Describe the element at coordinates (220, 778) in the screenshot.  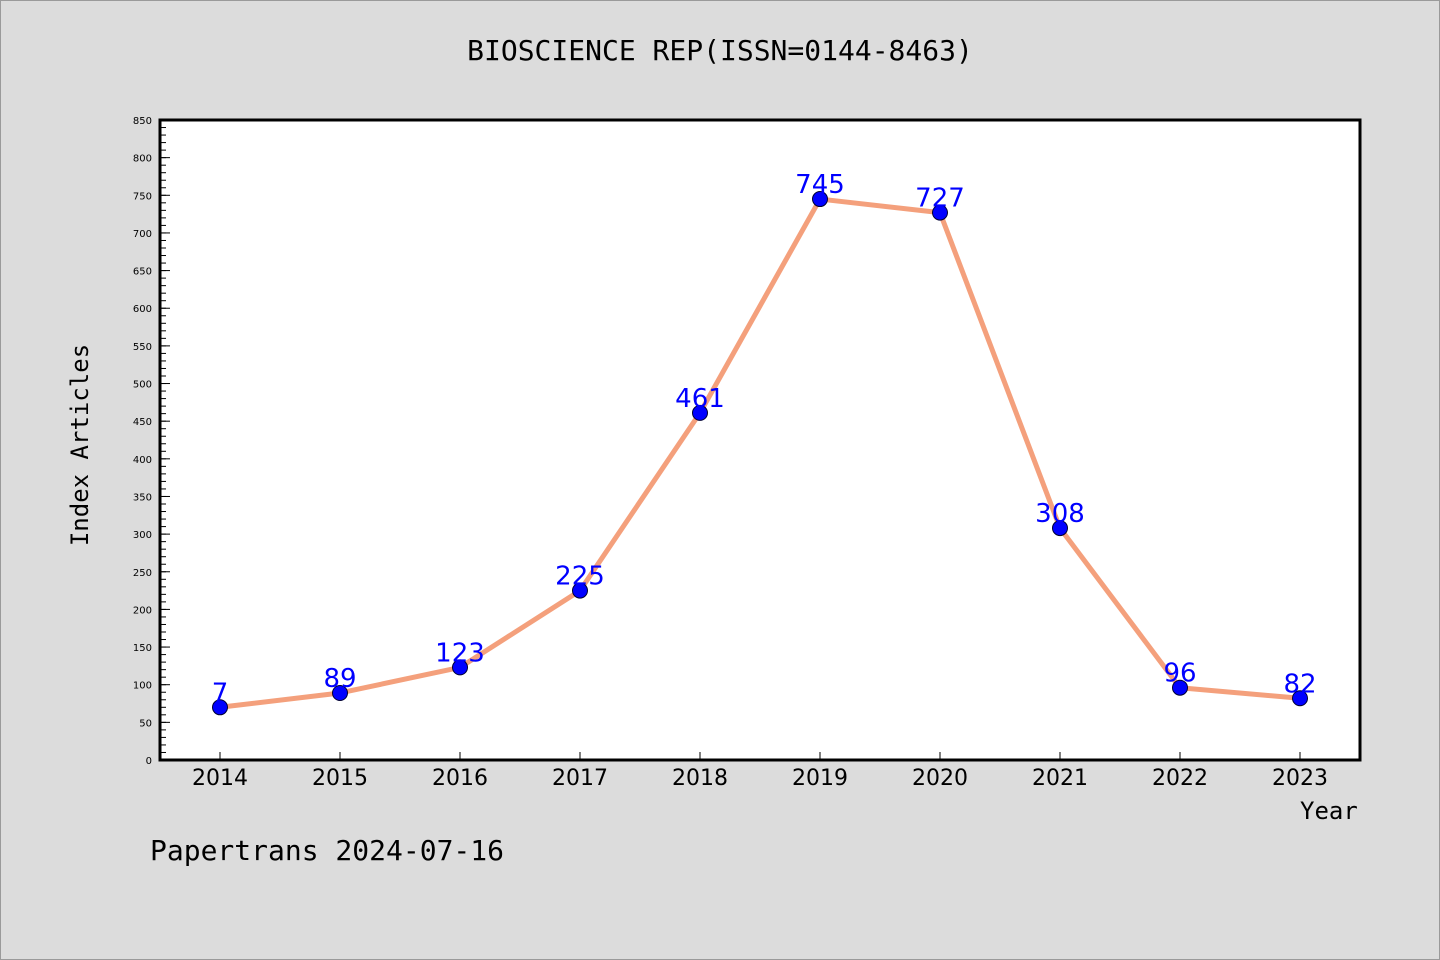
I see `x-tick-label: 2014` at that location.